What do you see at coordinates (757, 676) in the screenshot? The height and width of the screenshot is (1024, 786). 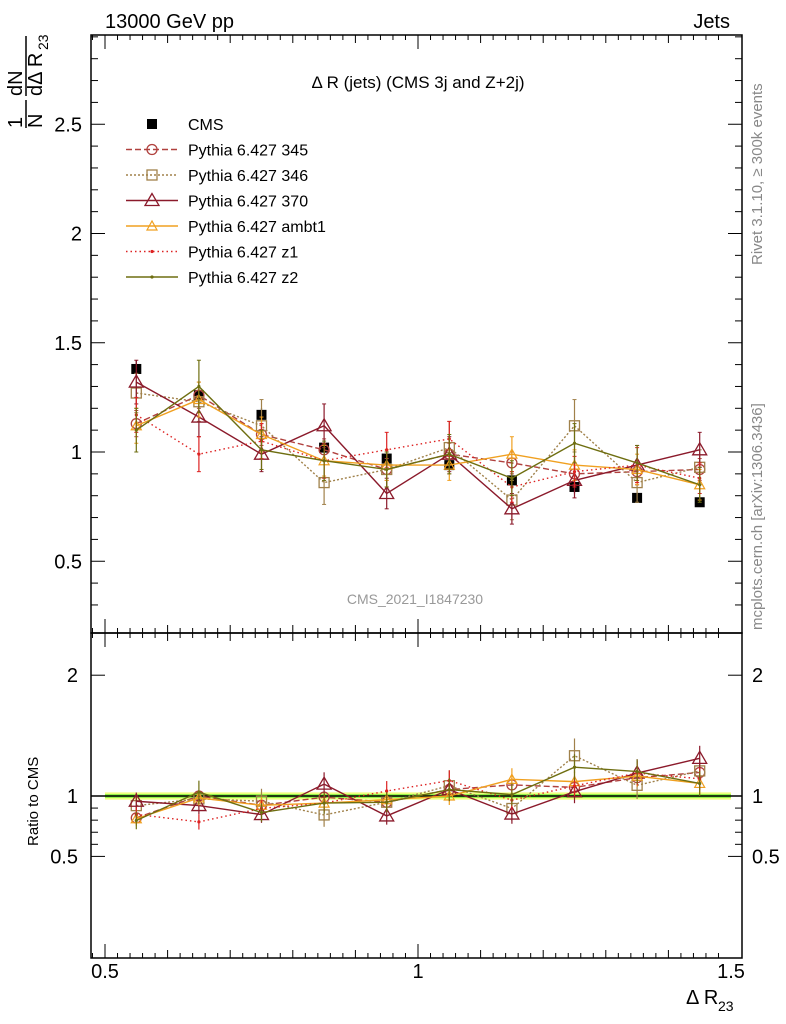 I see `ratio-y-tick-label-right: 2` at bounding box center [757, 676].